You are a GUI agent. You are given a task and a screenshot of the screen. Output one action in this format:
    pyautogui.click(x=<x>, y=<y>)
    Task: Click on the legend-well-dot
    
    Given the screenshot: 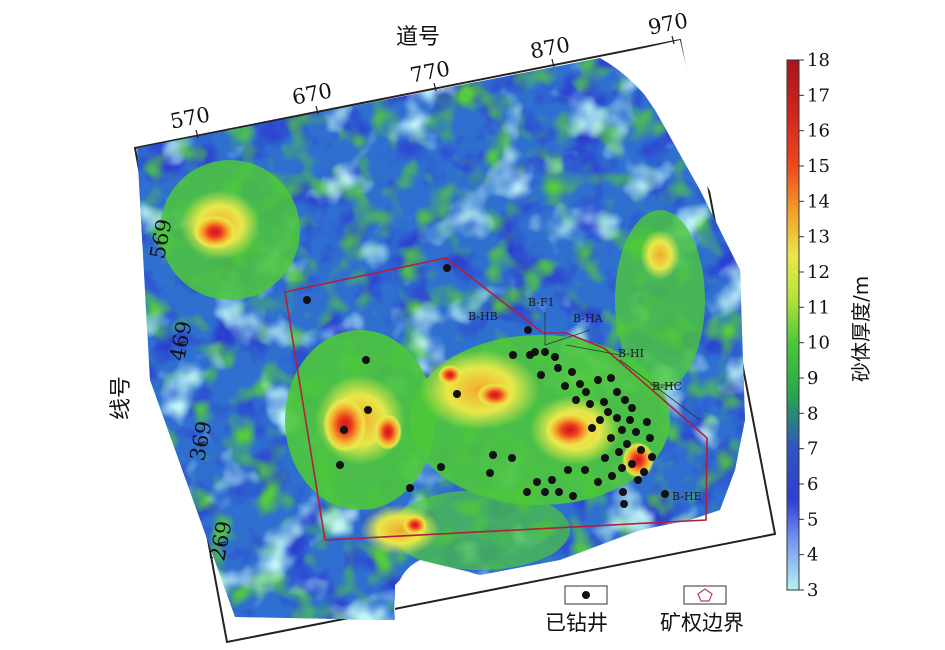 What is the action you would take?
    pyautogui.click(x=586, y=595)
    